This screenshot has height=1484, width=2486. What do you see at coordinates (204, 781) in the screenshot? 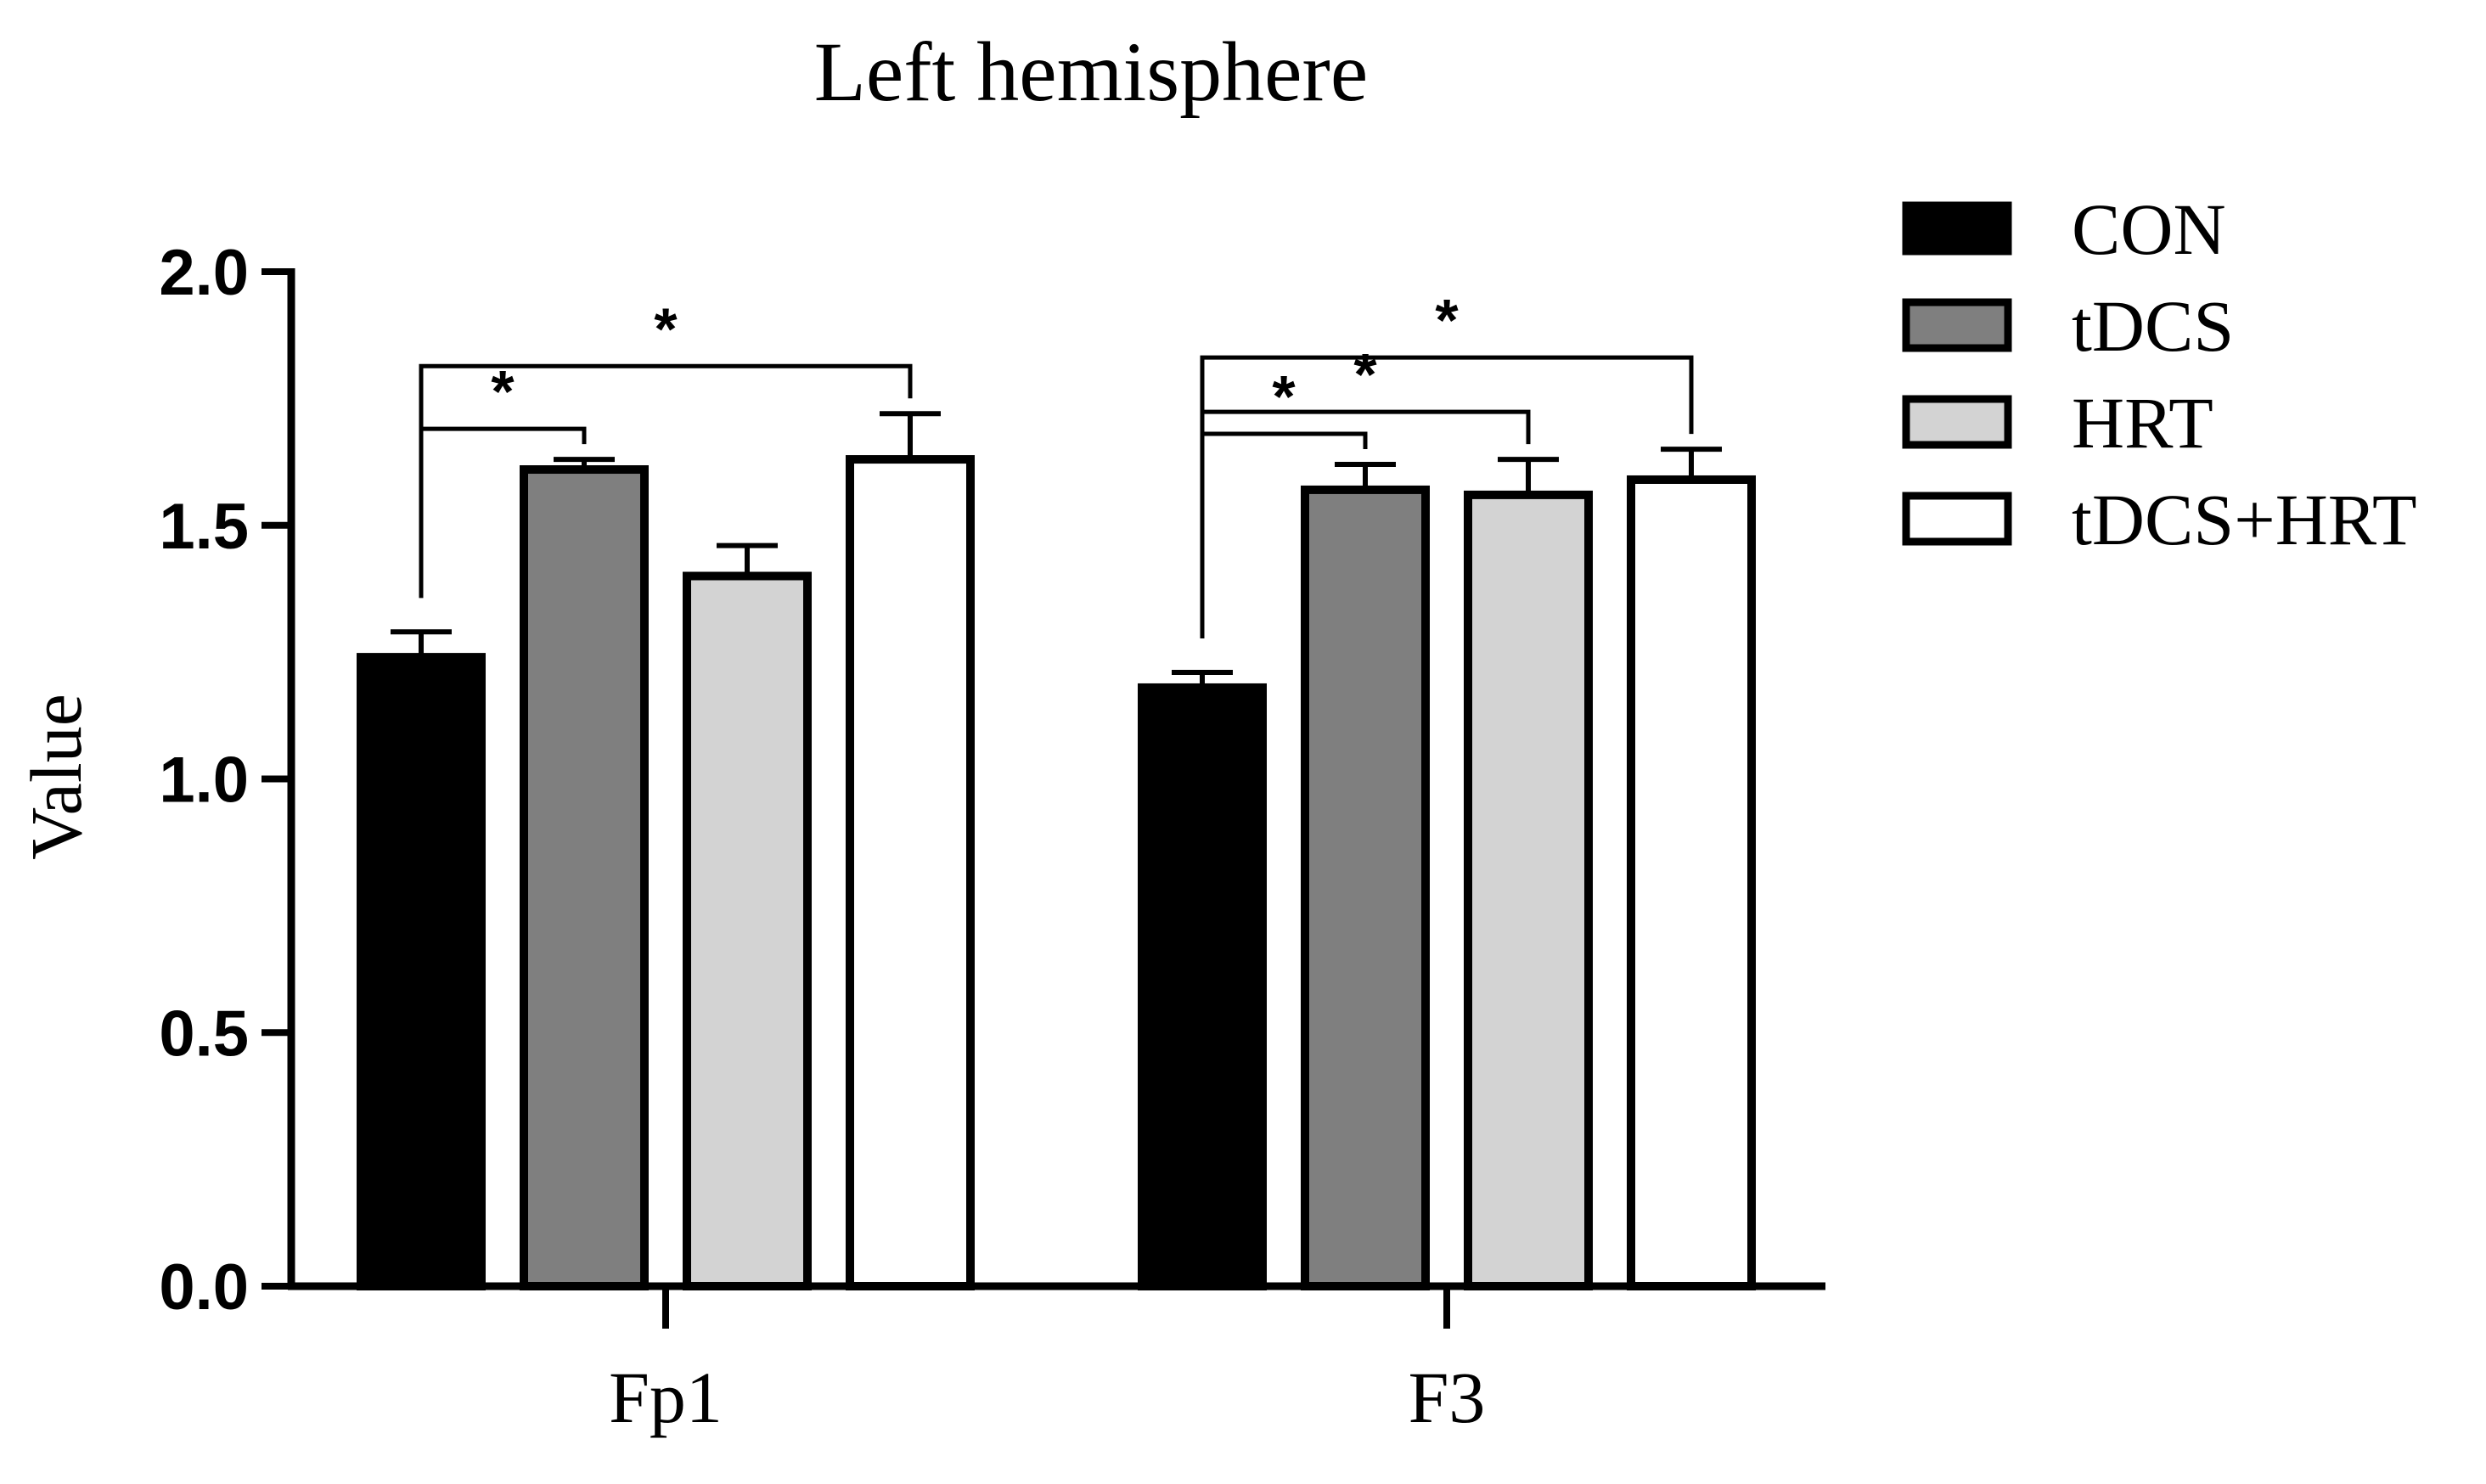
I see `y-tick-label: 1.0` at bounding box center [204, 781].